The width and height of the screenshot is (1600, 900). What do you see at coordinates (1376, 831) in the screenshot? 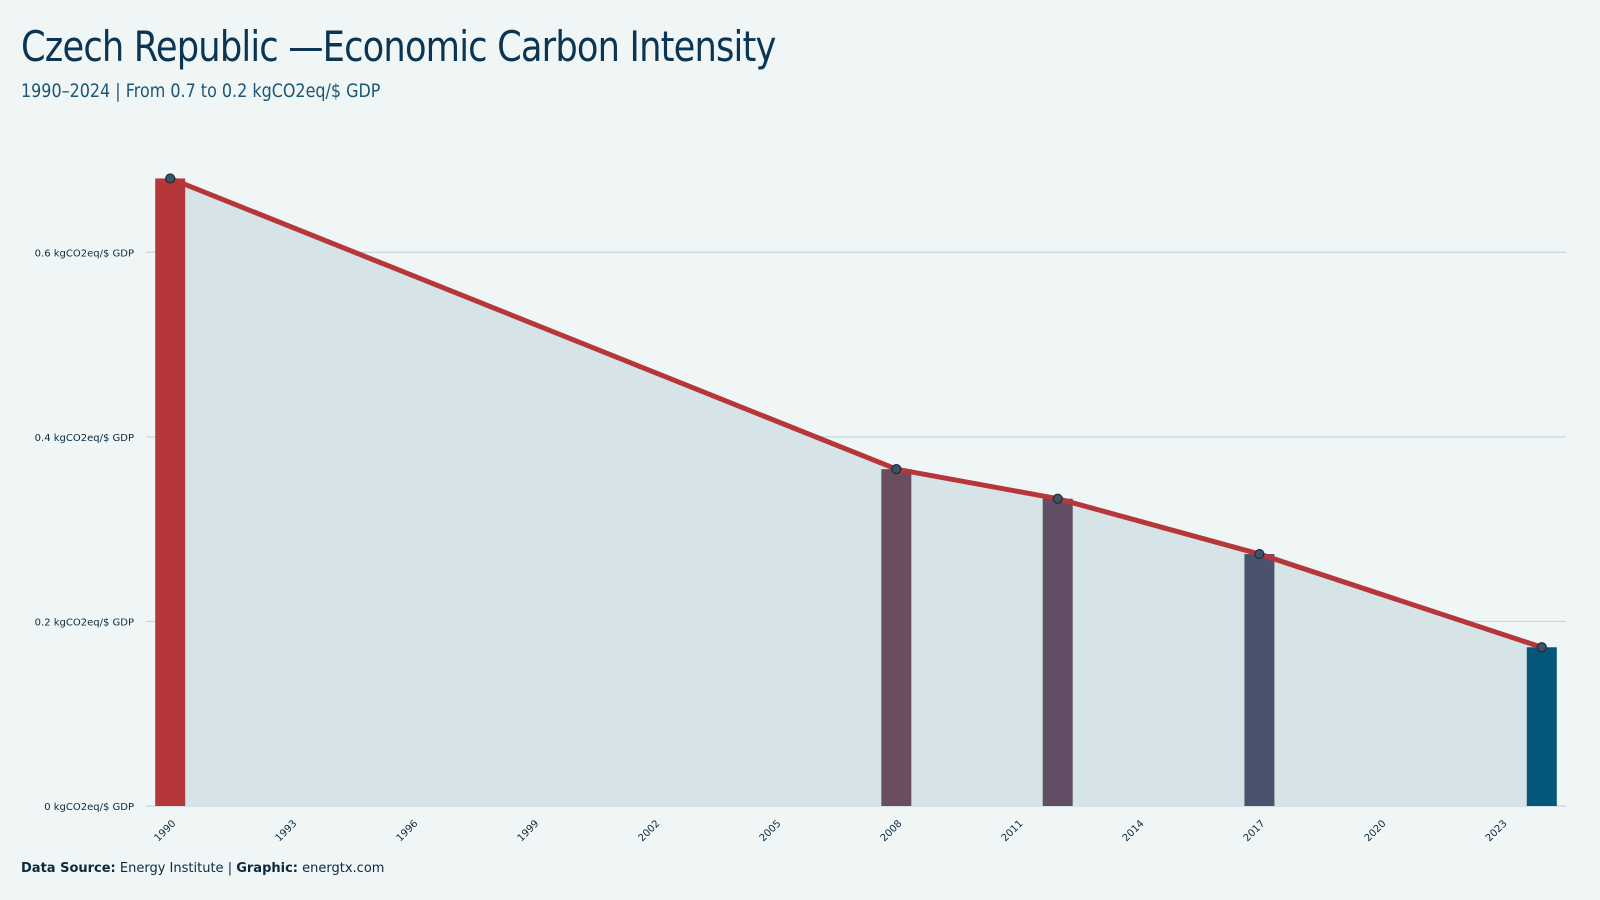
I see `x-tick-label: 2020` at bounding box center [1376, 831].